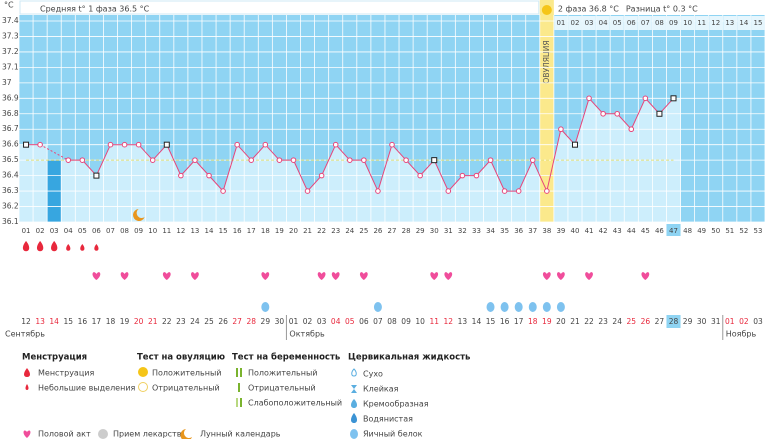 The width and height of the screenshot is (770, 439). Describe the element at coordinates (54, 321) in the screenshot. I see `date-label: 14` at that location.